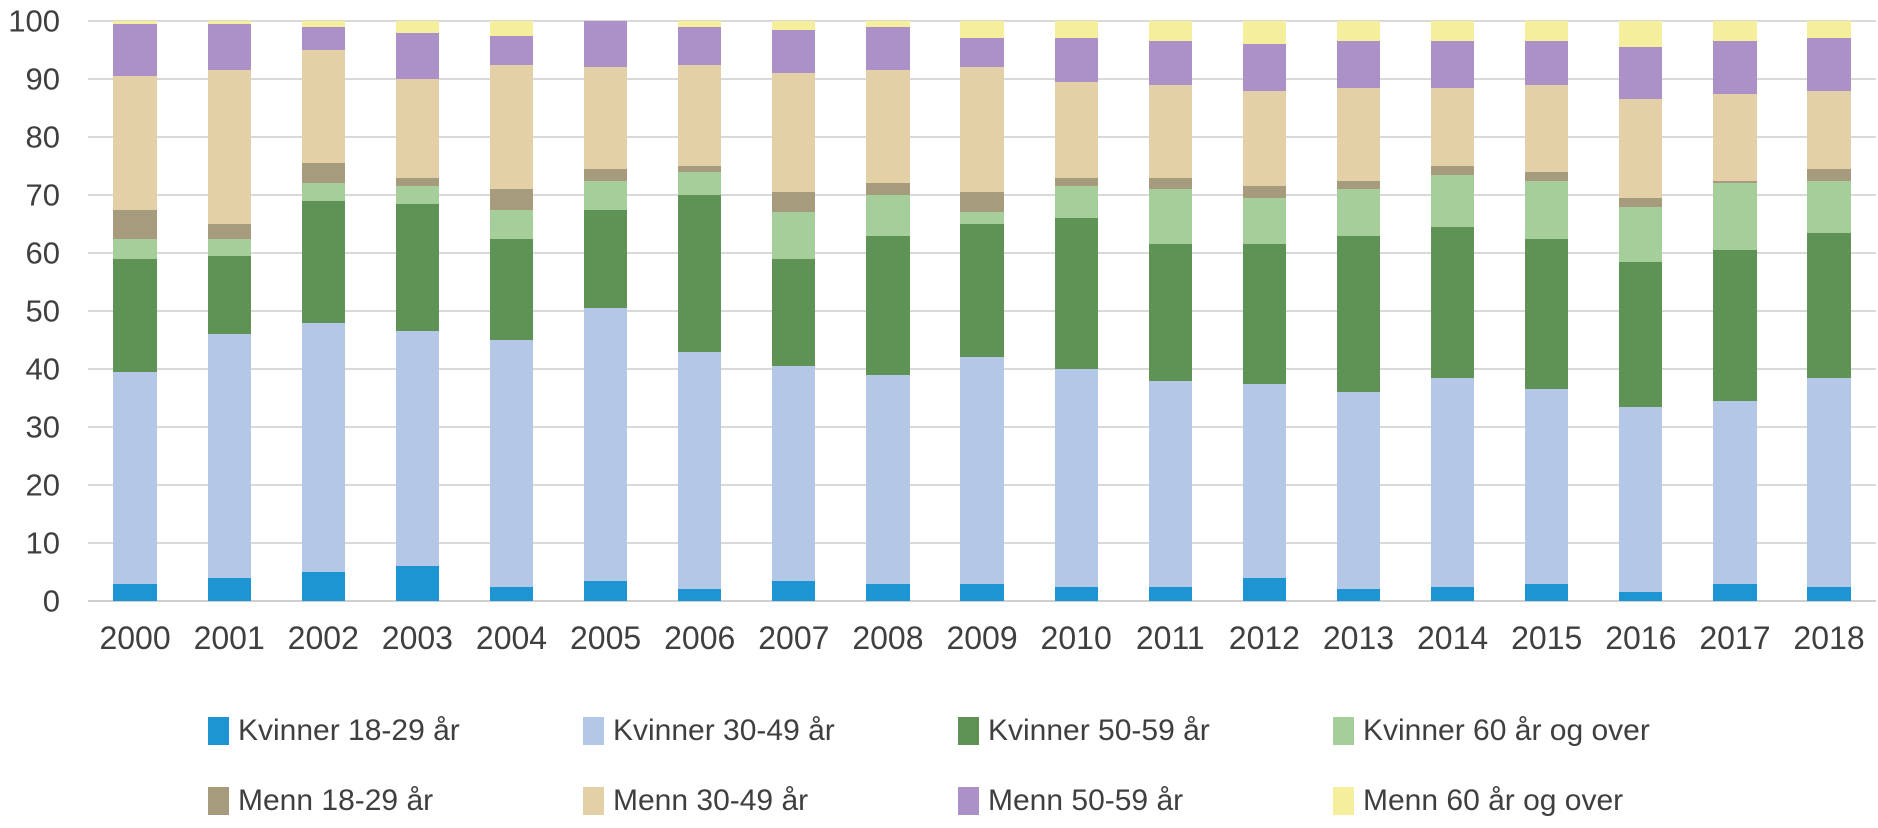 The width and height of the screenshot is (1878, 828). I want to click on bar-slot-2013, so click(1358, 311).